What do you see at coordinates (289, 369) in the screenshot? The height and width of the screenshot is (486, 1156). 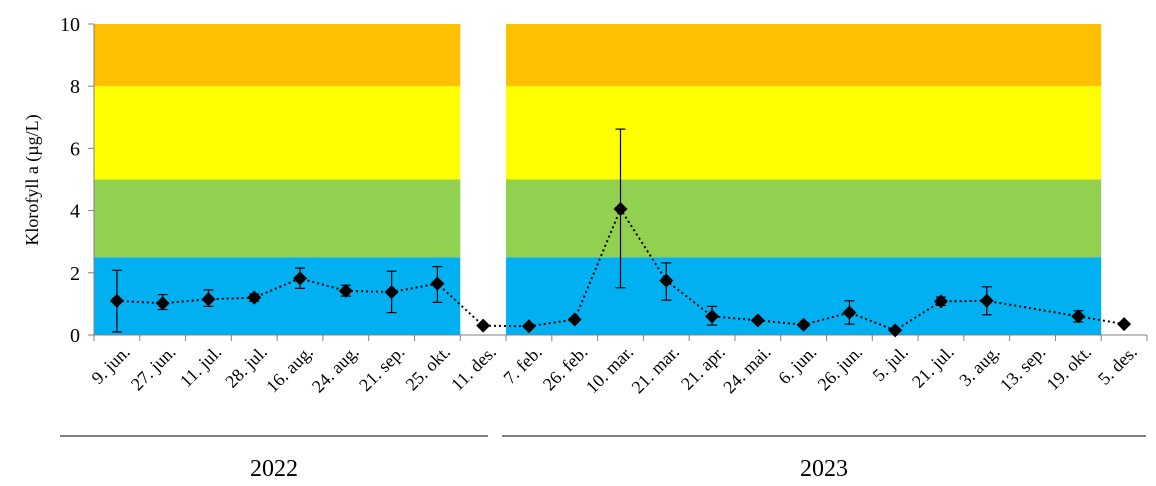 I see `x-tick-label: 16. aug.` at bounding box center [289, 369].